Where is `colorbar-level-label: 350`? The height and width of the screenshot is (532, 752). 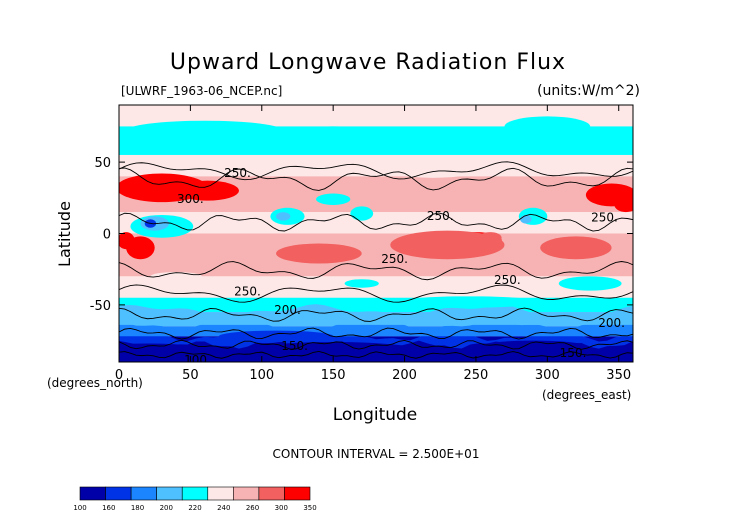 colorbar-level-label: 350 is located at coordinates (309, 508).